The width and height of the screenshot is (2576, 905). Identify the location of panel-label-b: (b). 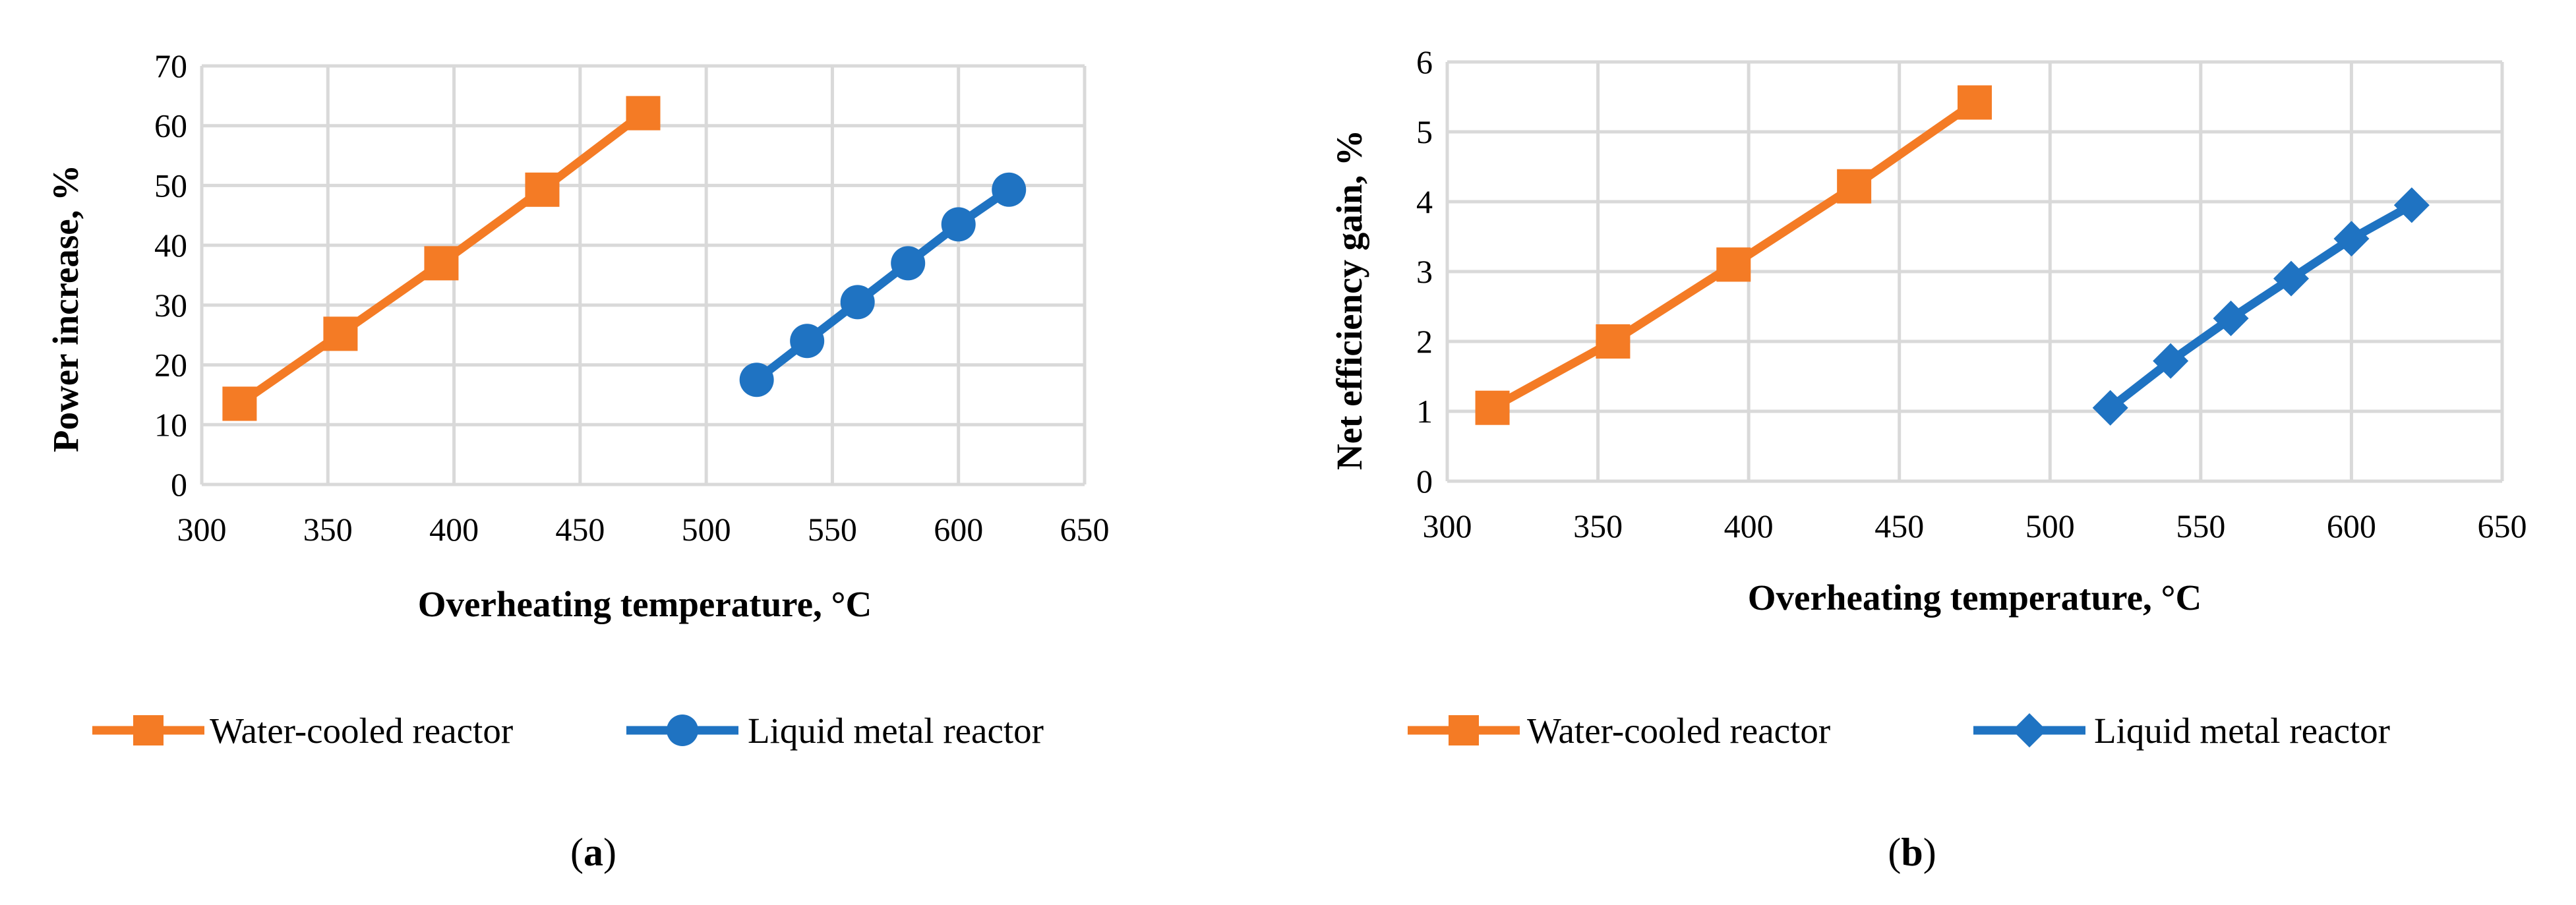
(1912, 853).